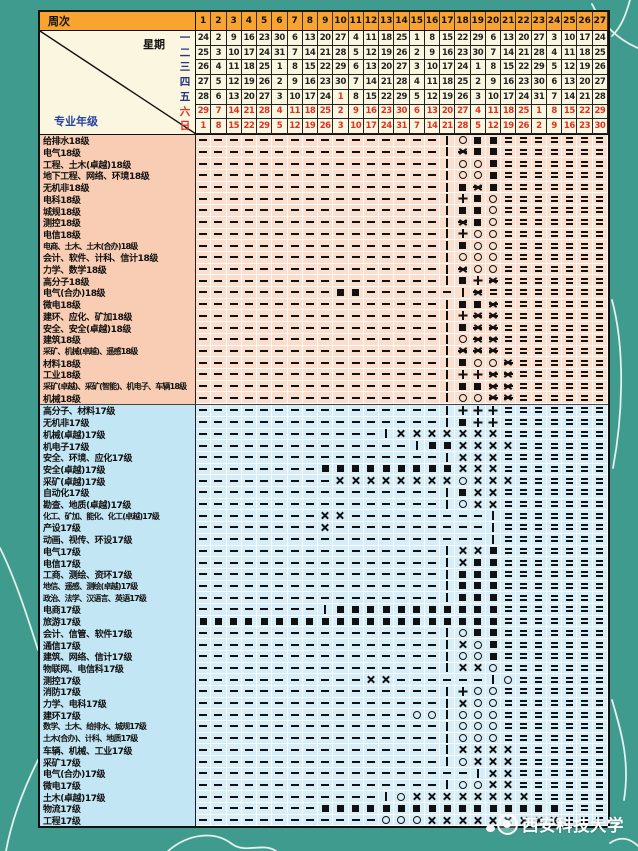 The image size is (638, 851). Describe the element at coordinates (494, 21) in the screenshot. I see `week-number-cell: 20` at that location.